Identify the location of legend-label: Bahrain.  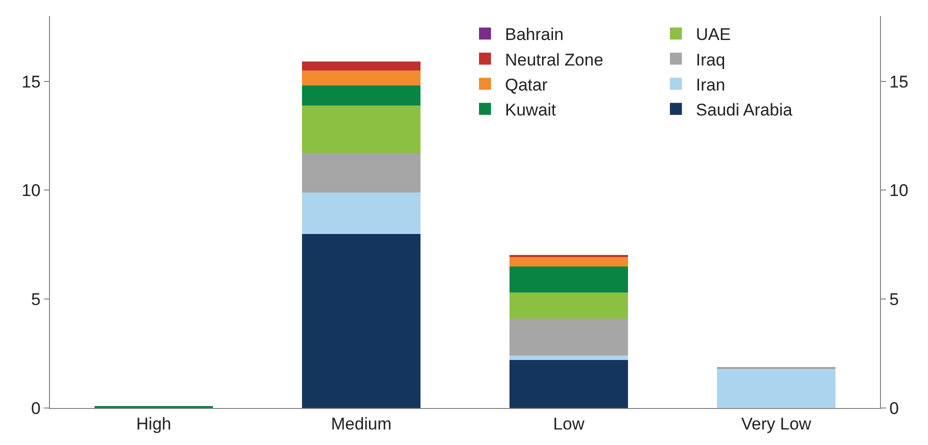
(534, 34).